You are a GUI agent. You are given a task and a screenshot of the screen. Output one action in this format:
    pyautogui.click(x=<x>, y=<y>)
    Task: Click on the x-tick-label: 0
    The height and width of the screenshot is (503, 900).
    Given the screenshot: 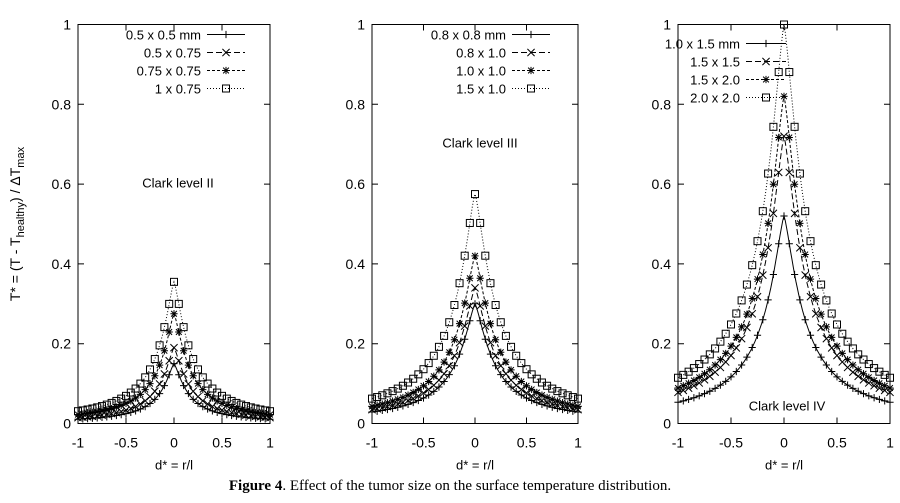 What is the action you would take?
    pyautogui.click(x=784, y=443)
    